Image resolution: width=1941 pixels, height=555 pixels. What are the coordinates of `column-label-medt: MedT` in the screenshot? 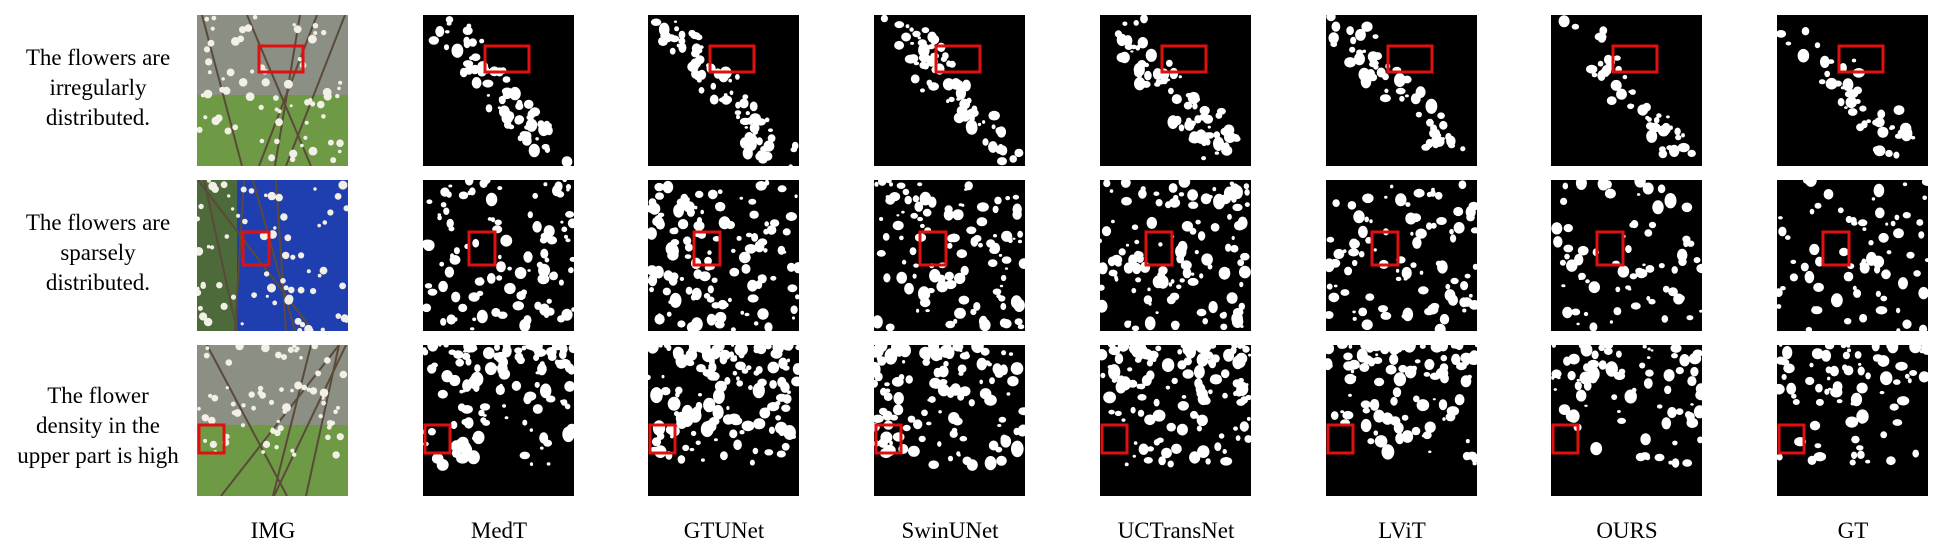 It's located at (499, 530).